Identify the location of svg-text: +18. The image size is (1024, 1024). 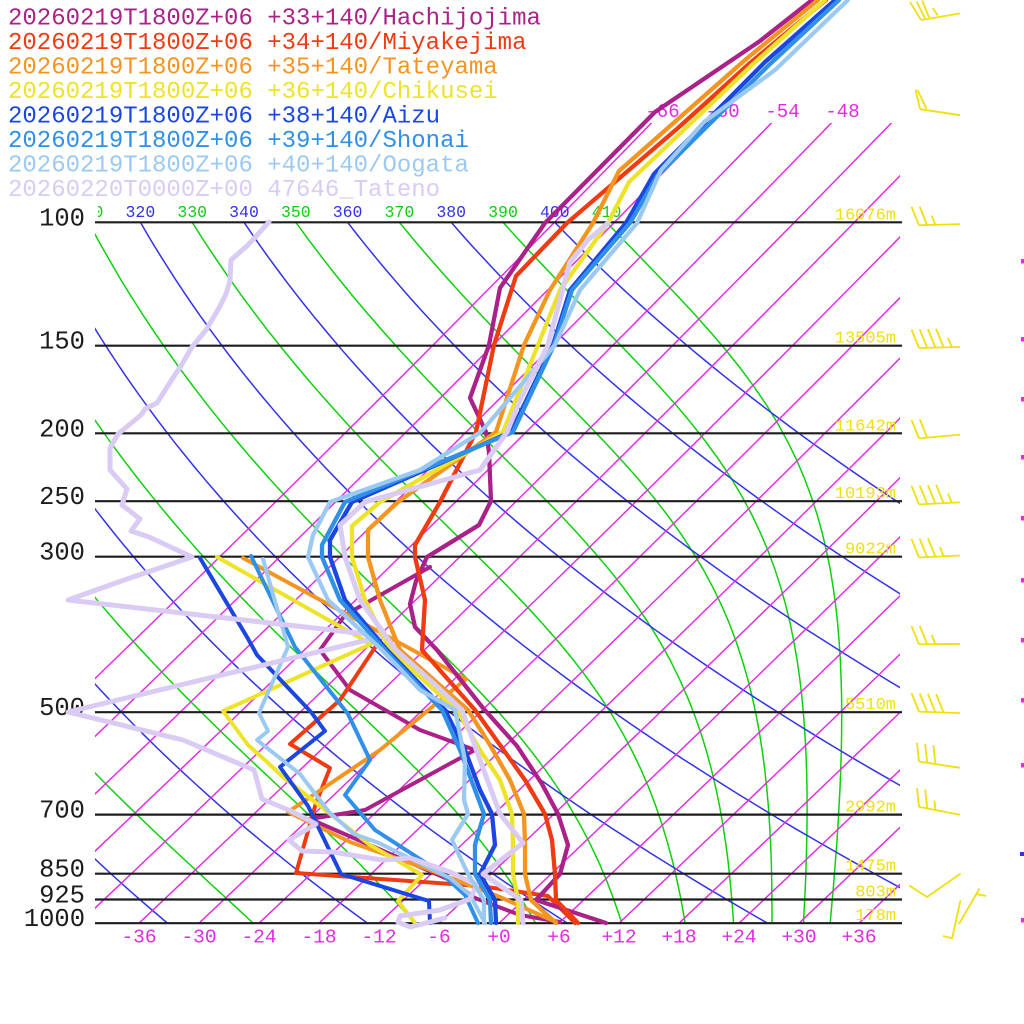
(678, 938).